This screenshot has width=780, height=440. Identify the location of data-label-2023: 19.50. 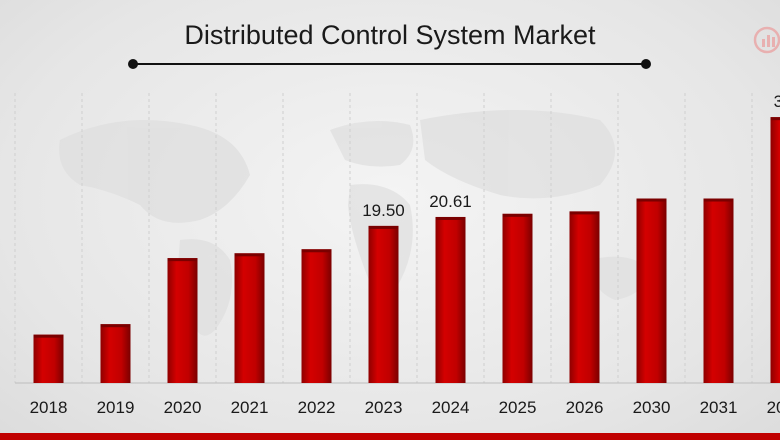
(383, 210).